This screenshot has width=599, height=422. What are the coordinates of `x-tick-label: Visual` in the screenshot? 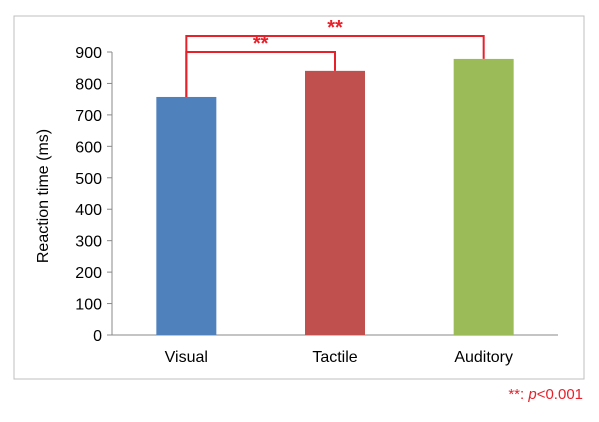 It's located at (186, 357).